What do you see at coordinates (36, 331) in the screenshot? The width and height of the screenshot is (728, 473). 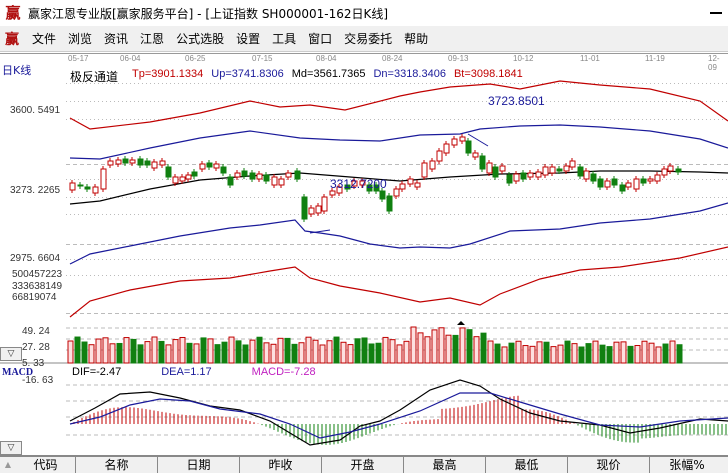 I see `y-axis-label: 49. 24` at bounding box center [36, 331].